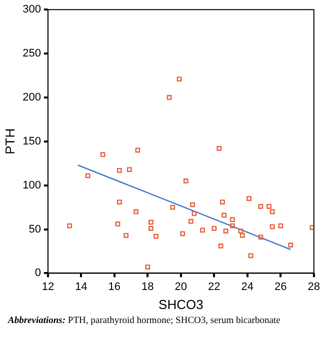 The width and height of the screenshot is (323, 338). What do you see at coordinates (181, 304) in the screenshot?
I see `x-axis-title: SHCO3` at bounding box center [181, 304].